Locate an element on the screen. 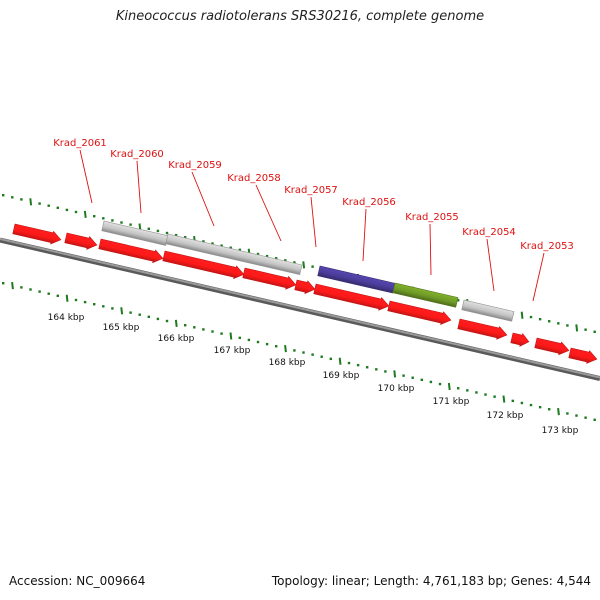  scale-label: 169 kbp is located at coordinates (341, 376).